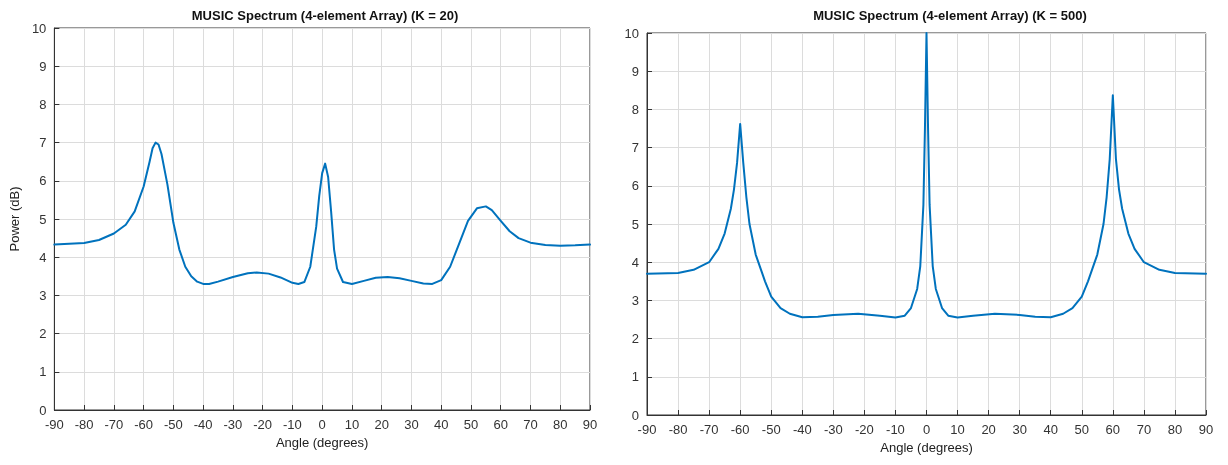 The height and width of the screenshot is (465, 1228). I want to click on line-series, so click(322, 213).